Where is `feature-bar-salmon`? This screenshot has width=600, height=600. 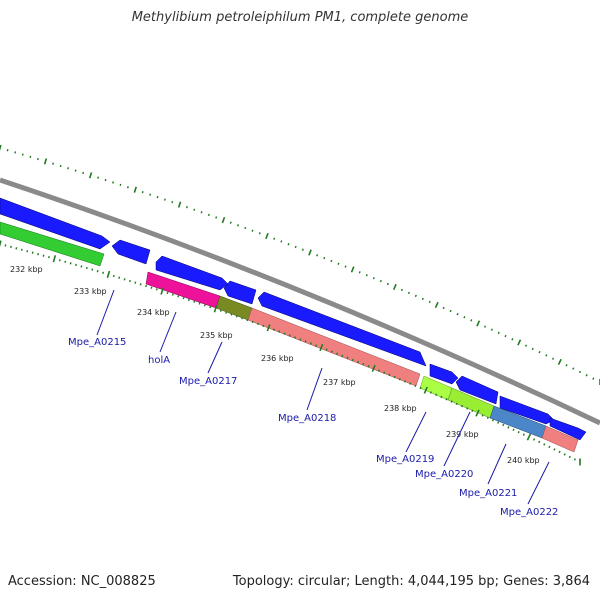 feature-bar-salmon is located at coordinates (560, 439).